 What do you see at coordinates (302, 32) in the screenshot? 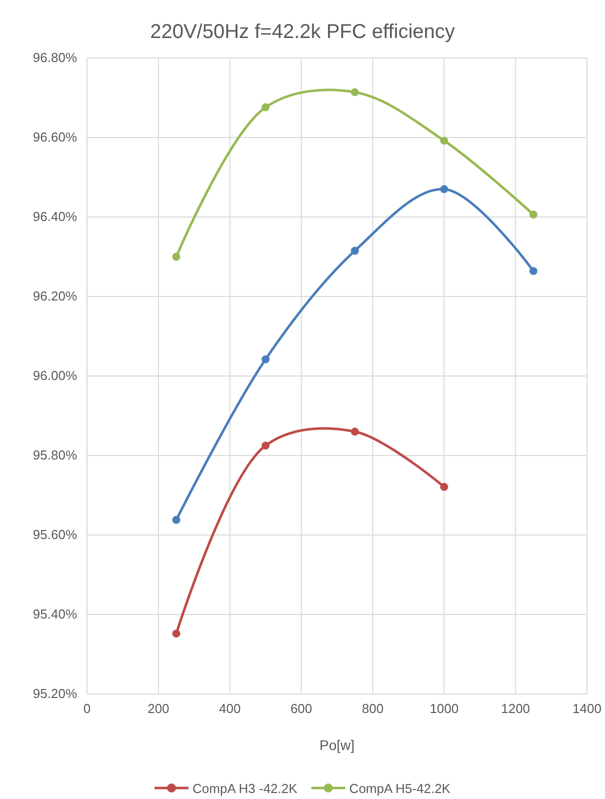
I see `chart-title: 220V/50Hz f=42.2k PFC efficiency` at bounding box center [302, 32].